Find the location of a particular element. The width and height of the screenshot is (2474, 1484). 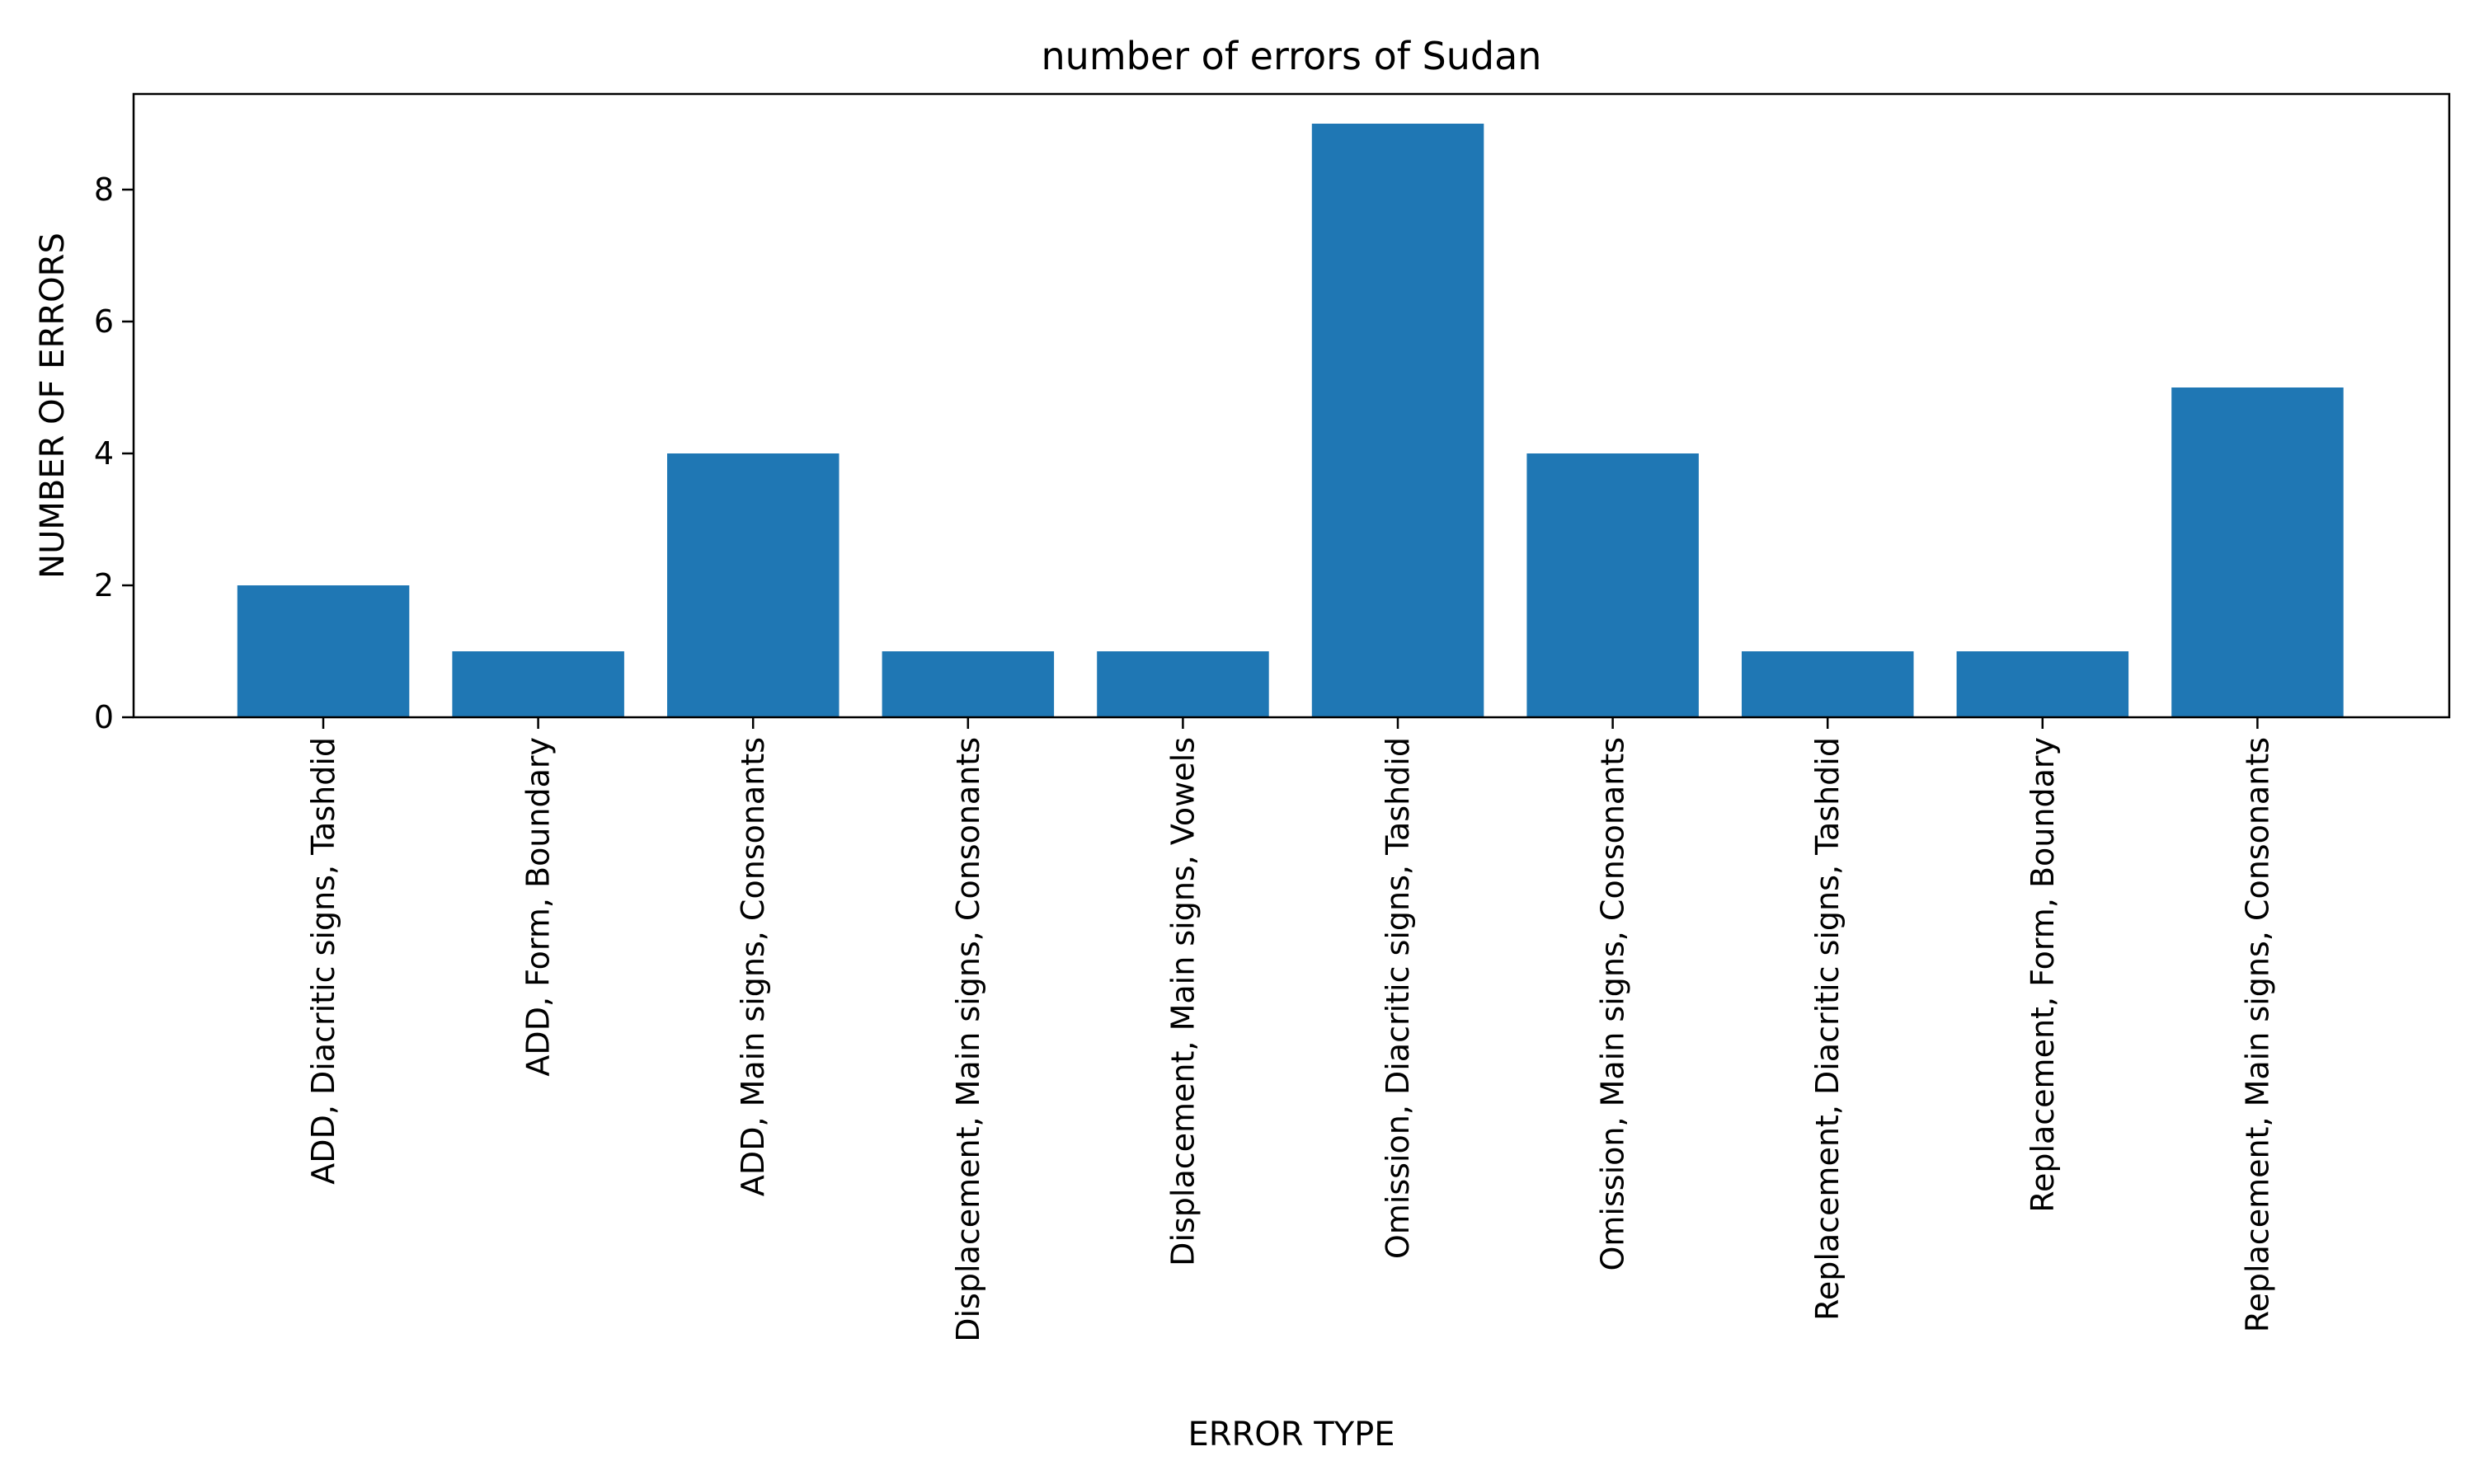

y-axis-ticks: 0 2 4 6 8 is located at coordinates (114, 453).